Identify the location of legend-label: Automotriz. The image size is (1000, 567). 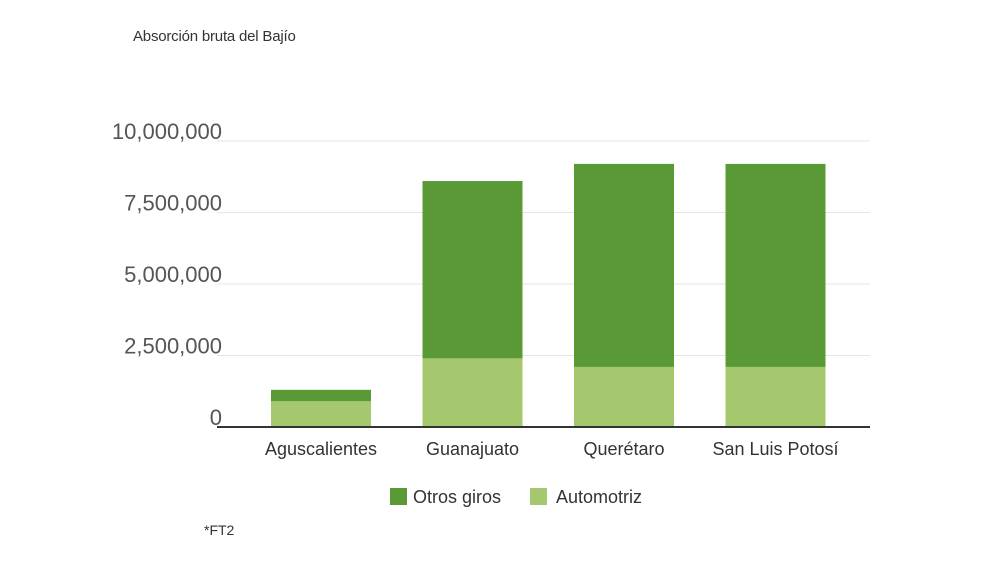
(599, 497).